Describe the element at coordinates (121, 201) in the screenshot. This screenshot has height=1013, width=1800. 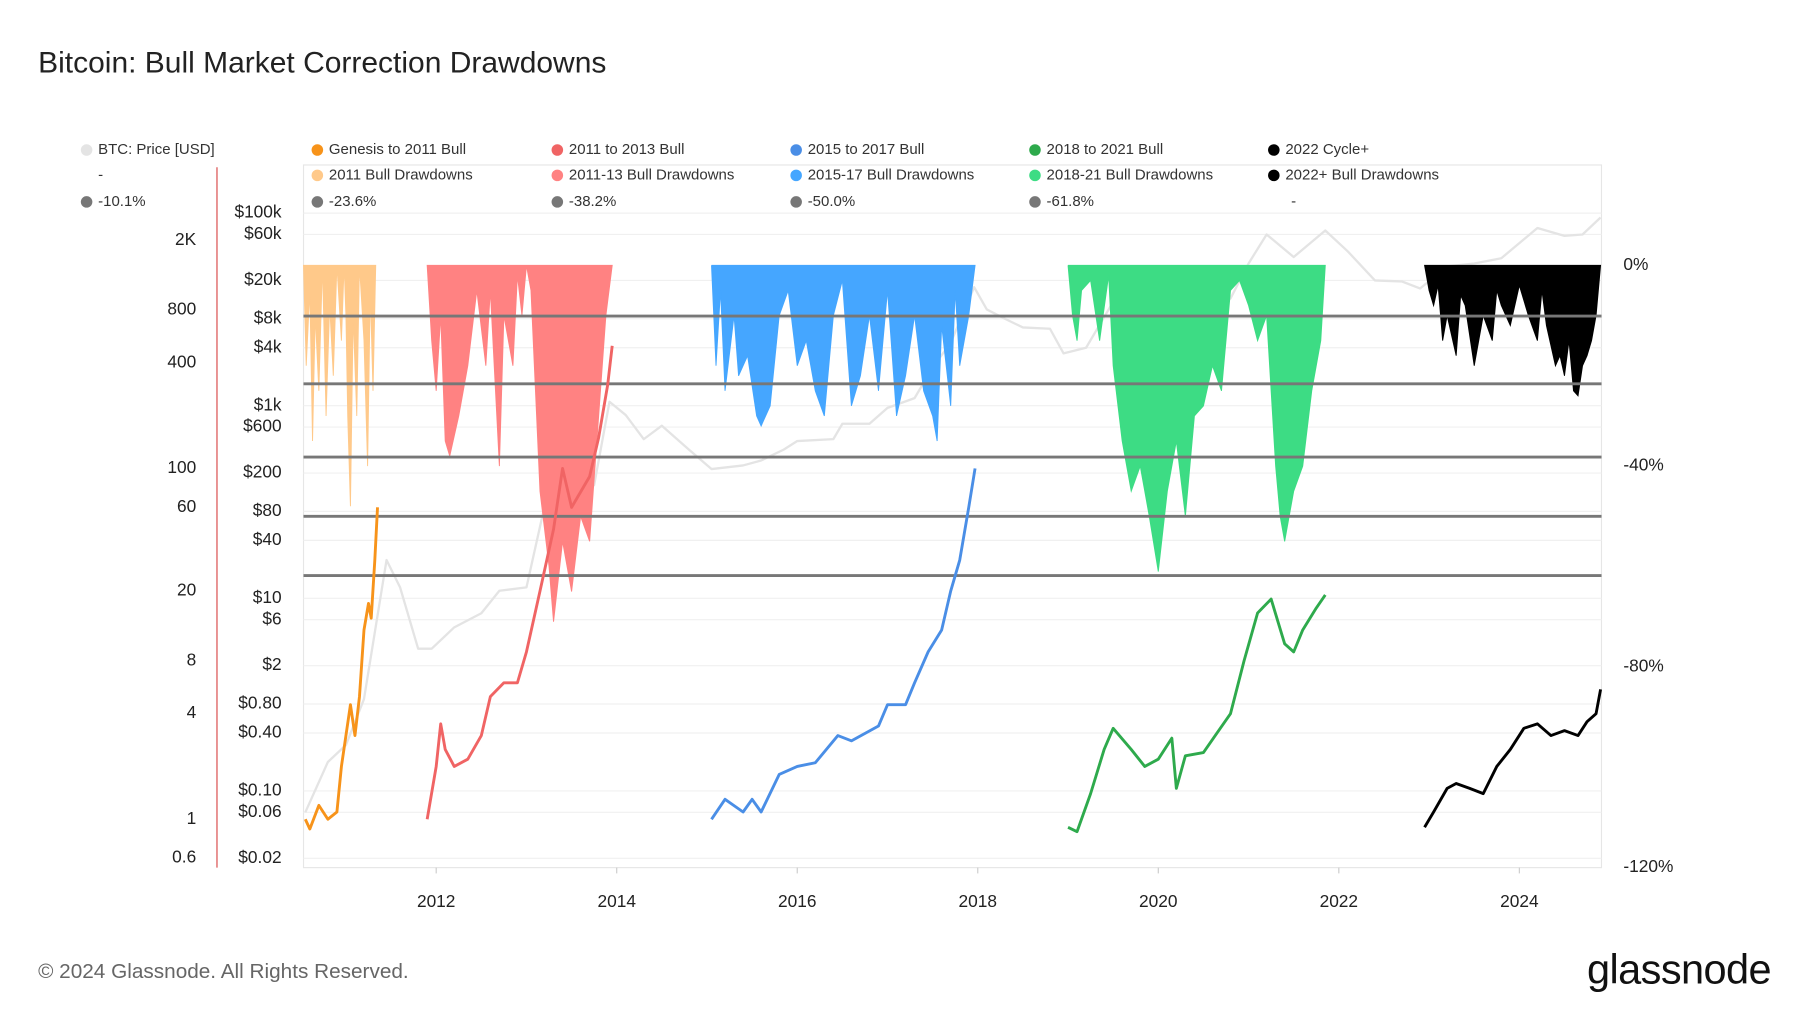
I see `legend-label: -10.1%` at that location.